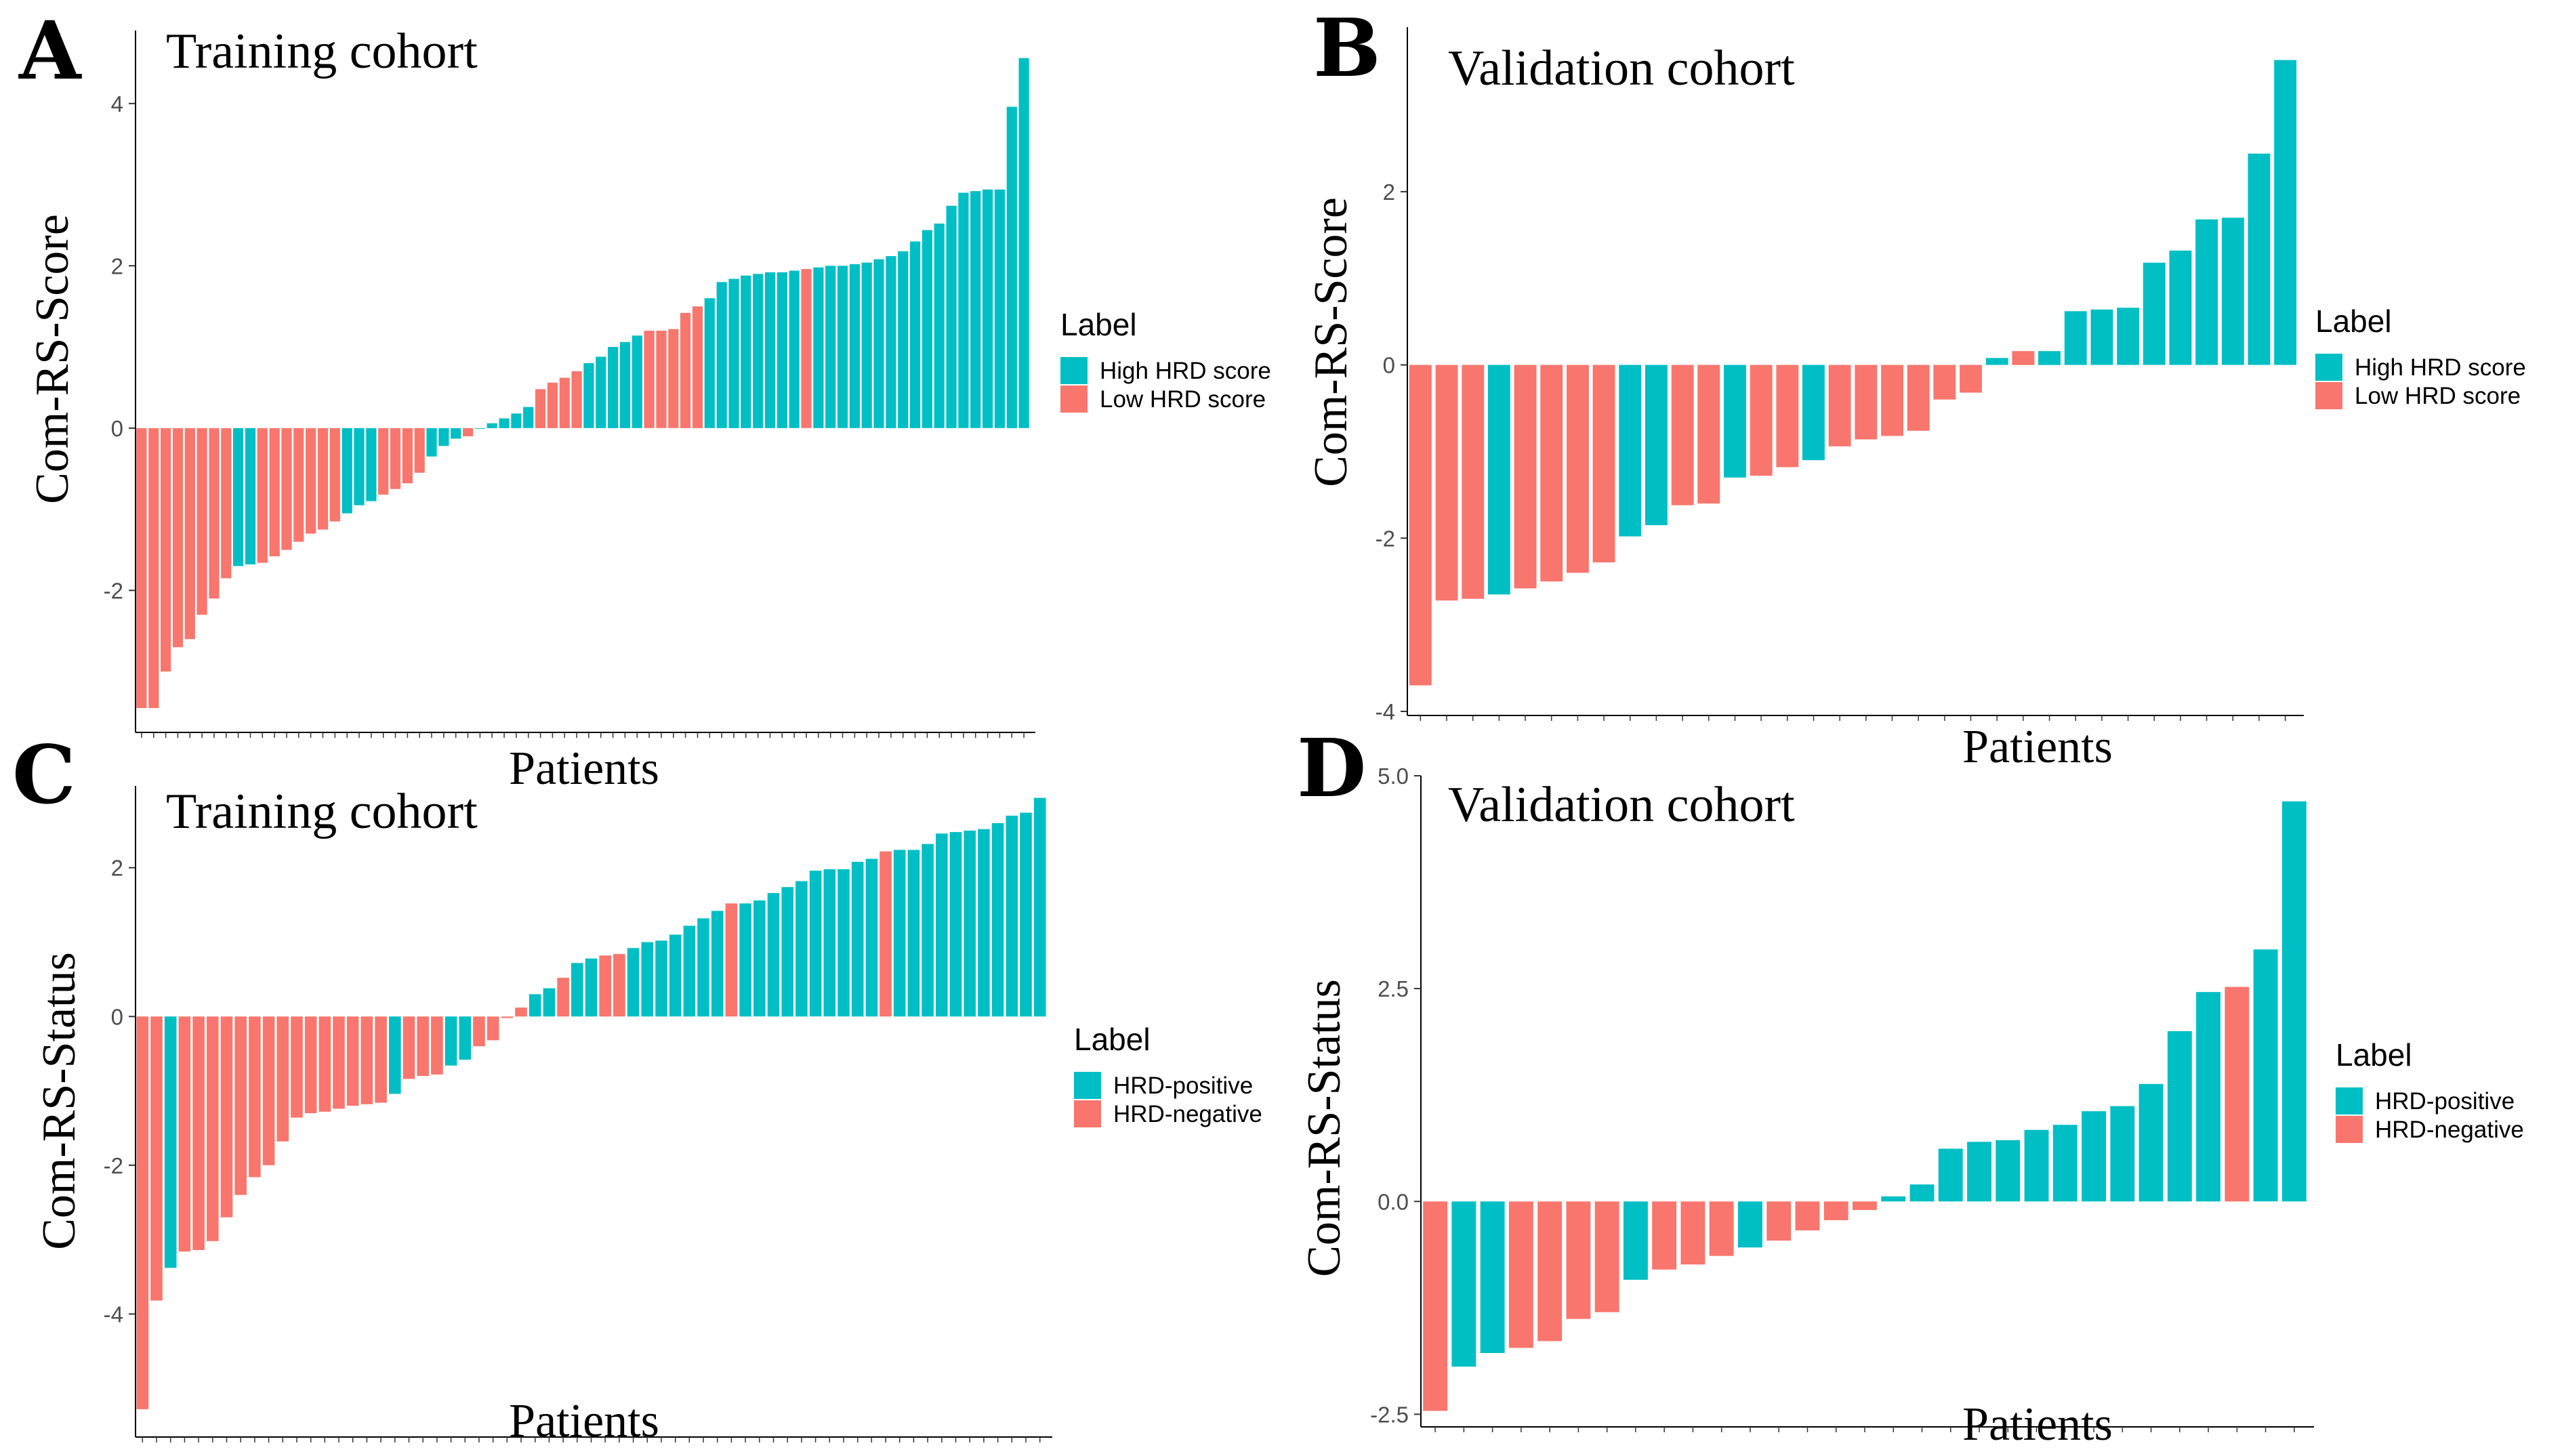 The image size is (2564, 1456). What do you see at coordinates (114, 590) in the screenshot?
I see `y-tick-label: -2` at bounding box center [114, 590].